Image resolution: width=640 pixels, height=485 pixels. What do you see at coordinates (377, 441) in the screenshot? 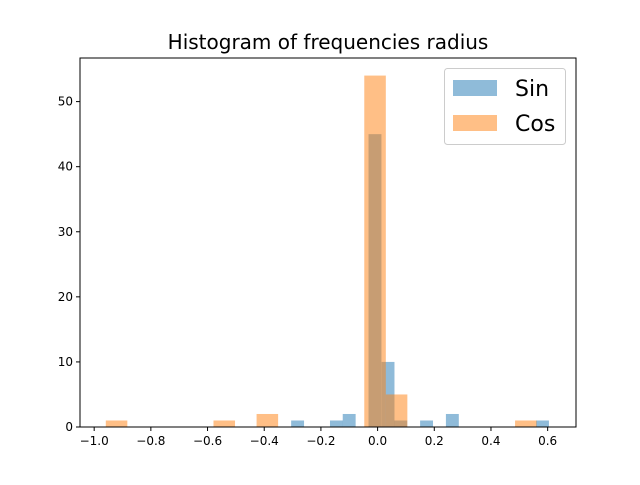
I see `x-tick-label: 0.0` at bounding box center [377, 441].